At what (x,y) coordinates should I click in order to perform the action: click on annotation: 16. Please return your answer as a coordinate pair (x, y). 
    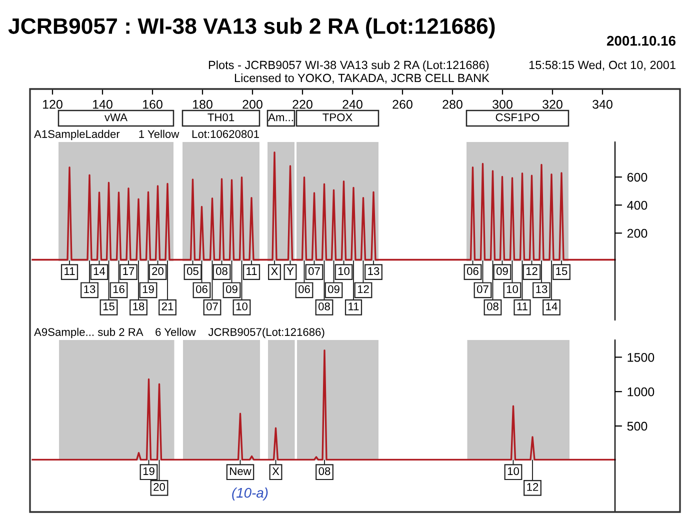
    Looking at the image, I should click on (118, 289).